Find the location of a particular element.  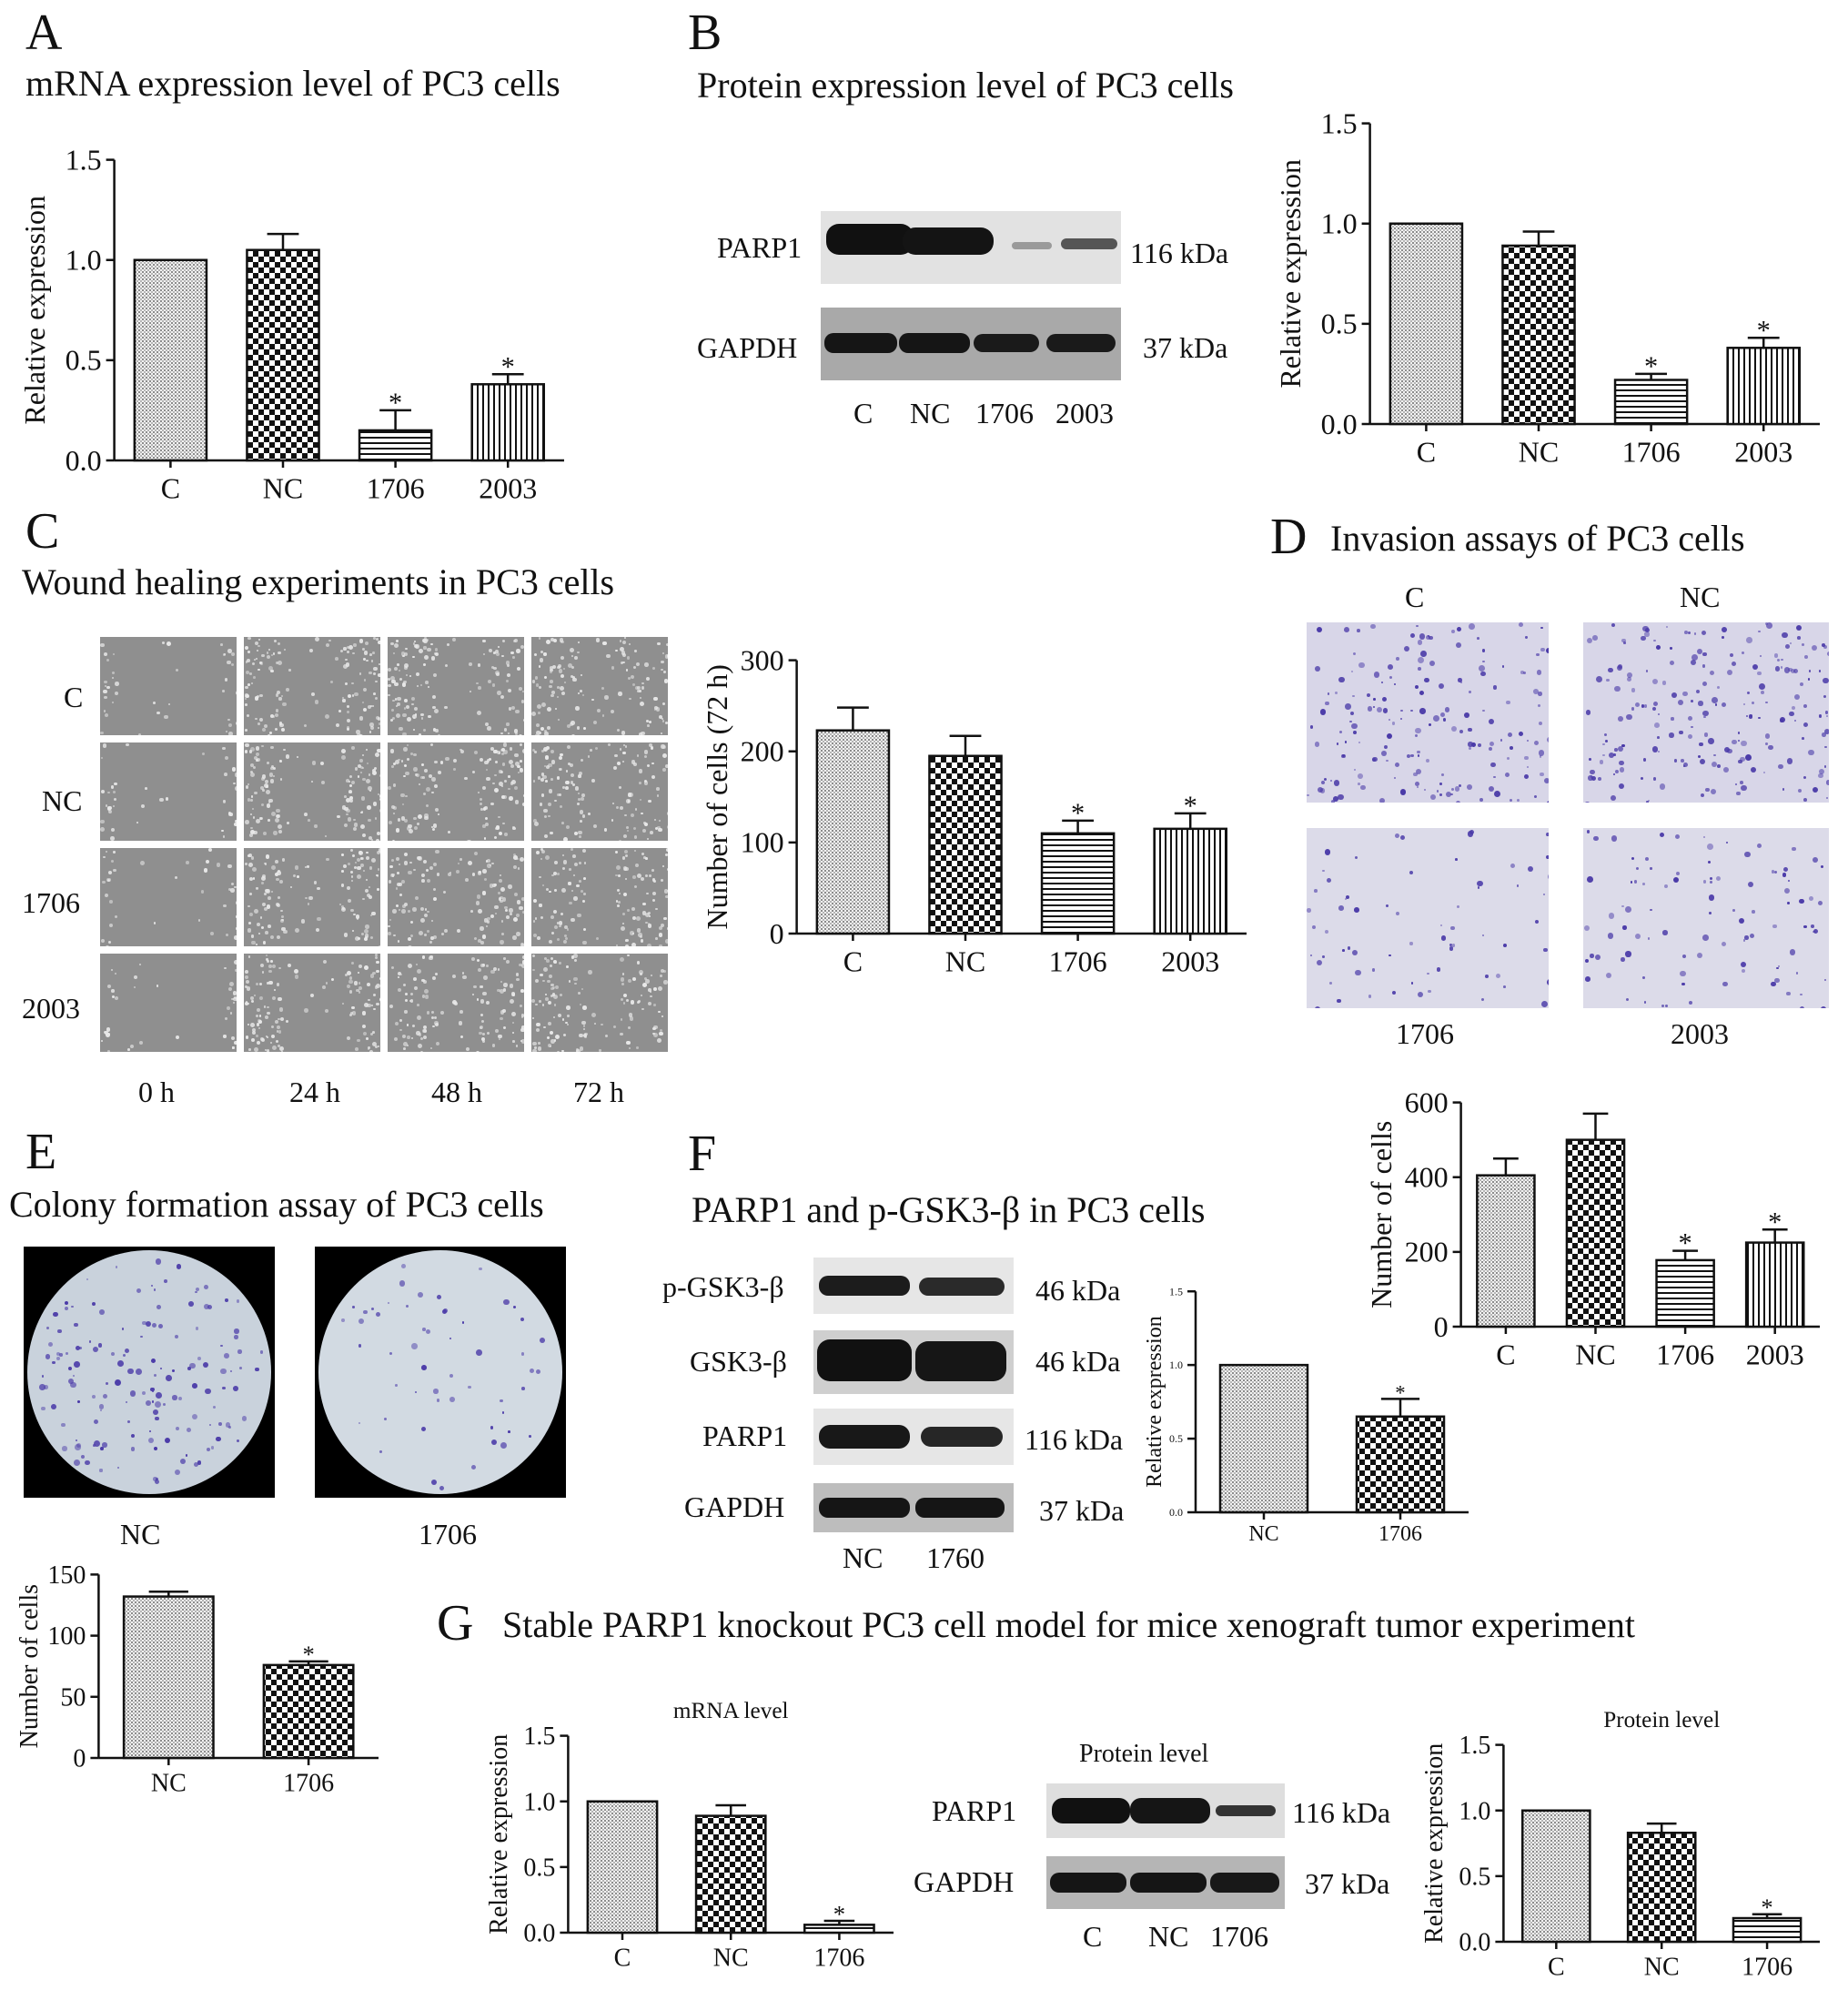

blot-b-label-parp1: PARP1 is located at coordinates (760, 247).